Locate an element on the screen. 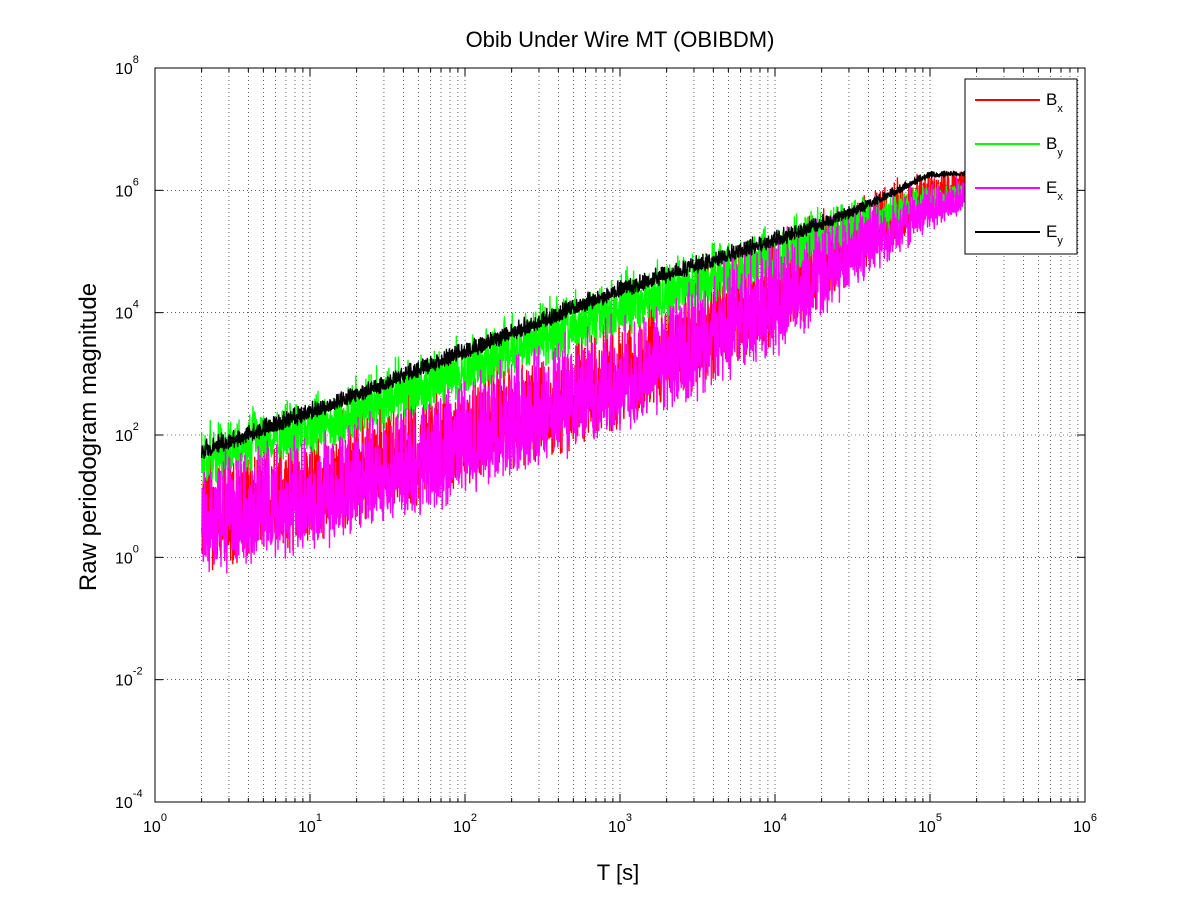 The width and height of the screenshot is (1200, 900). legend-label: Bx is located at coordinates (1054, 102).